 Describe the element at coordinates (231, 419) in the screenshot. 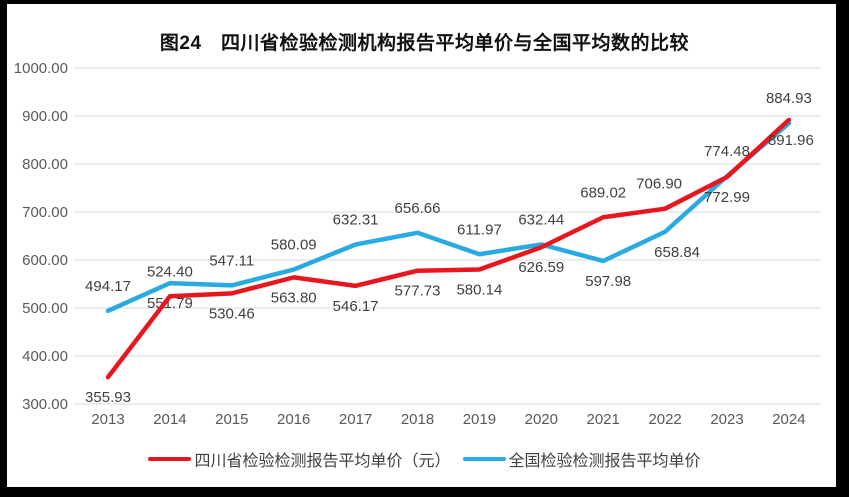

I see `x-axis-label: 2015` at that location.